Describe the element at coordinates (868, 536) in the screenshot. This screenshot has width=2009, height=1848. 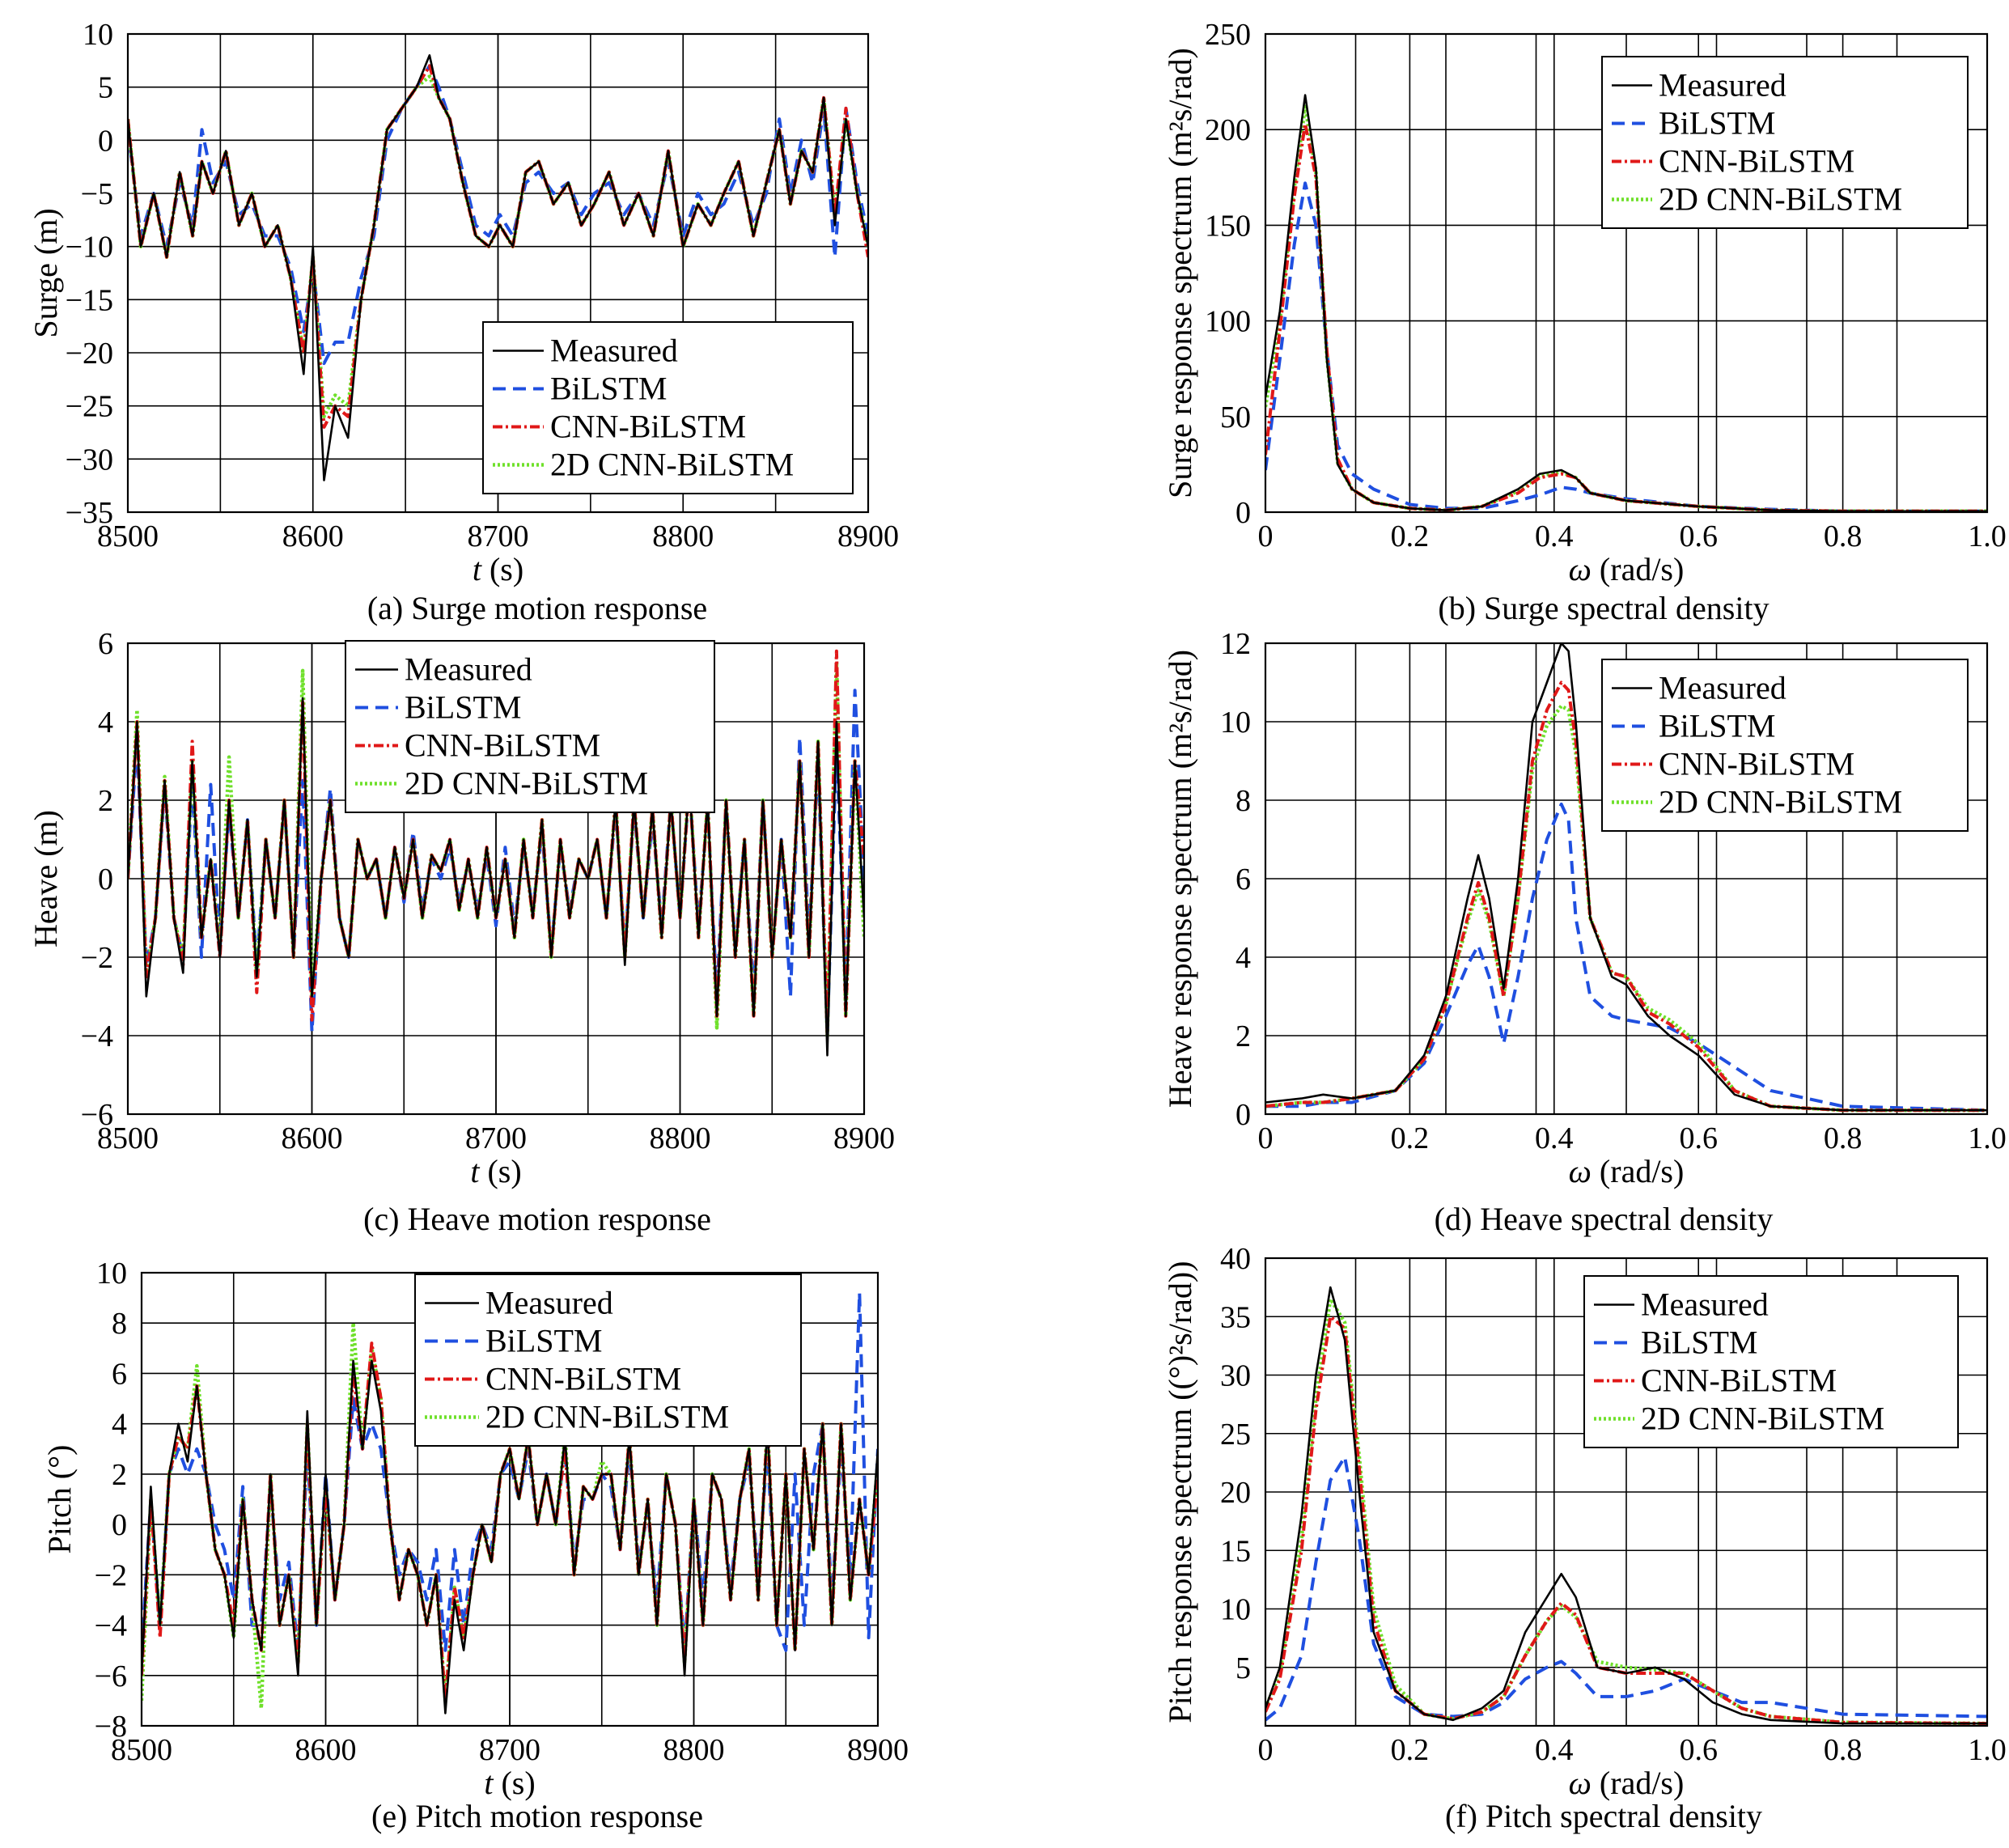
I see `x-tick-label: 8900` at that location.